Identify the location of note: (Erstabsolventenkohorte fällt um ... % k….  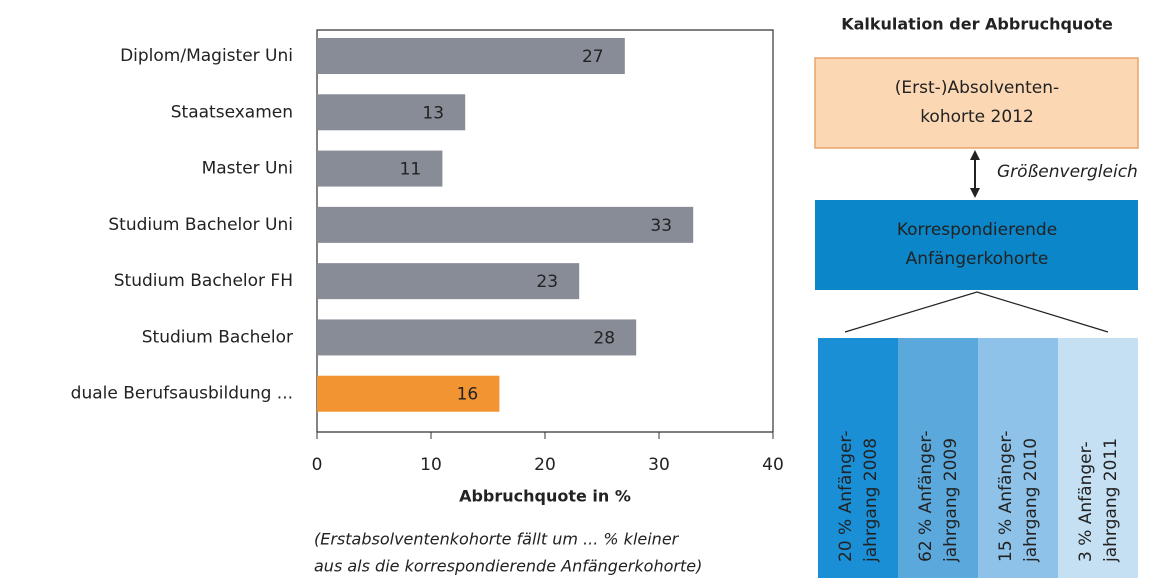
(497, 539).